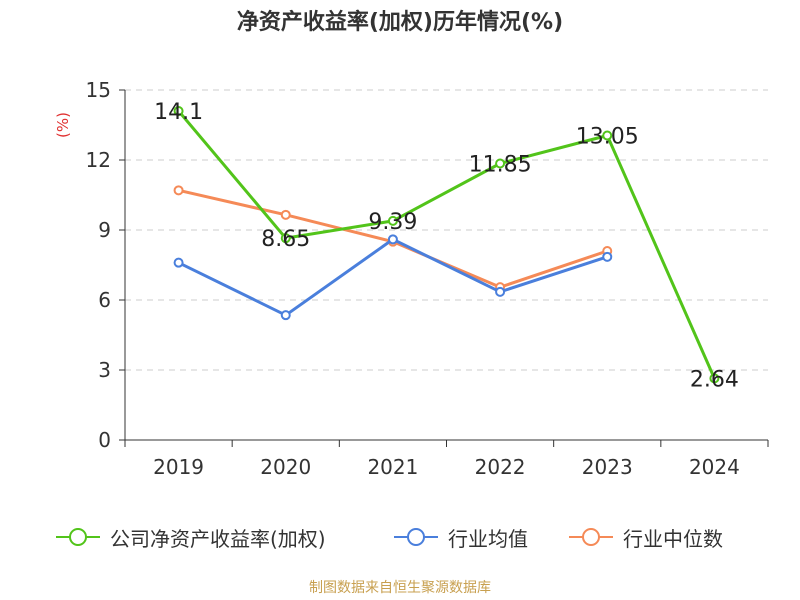  Describe the element at coordinates (500, 467) in the screenshot. I see `x-tick-label: 2022` at that location.